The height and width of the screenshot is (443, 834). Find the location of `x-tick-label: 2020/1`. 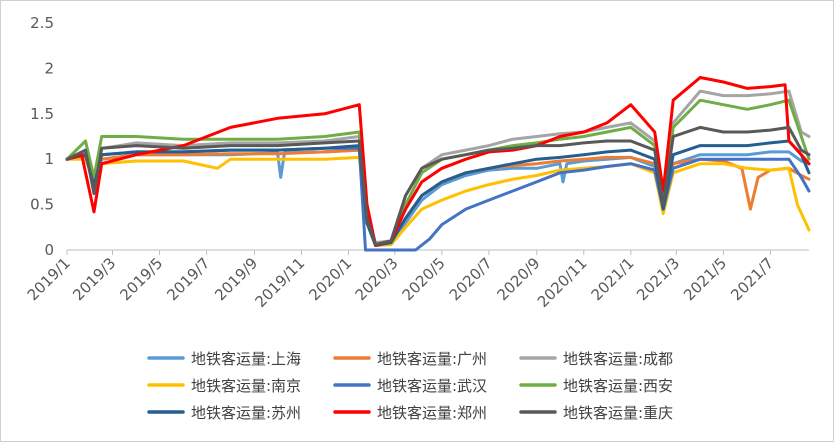

x-tick-label: 2020/1 is located at coordinates (330, 279).